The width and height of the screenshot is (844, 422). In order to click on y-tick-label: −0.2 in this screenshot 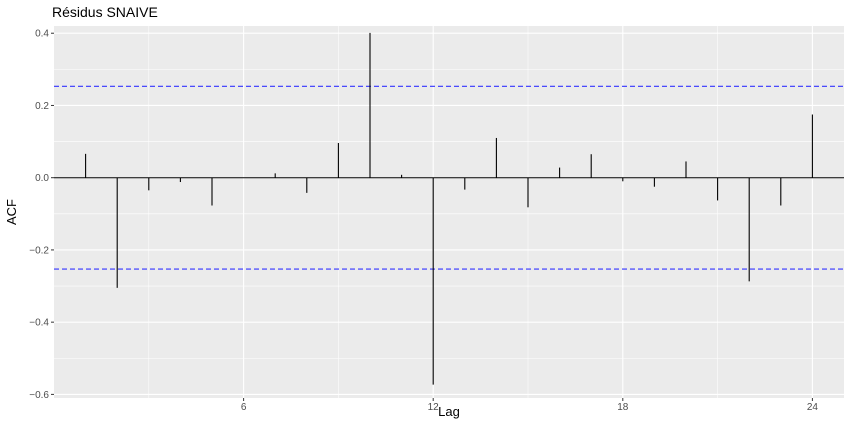, I will do `click(39, 250)`.